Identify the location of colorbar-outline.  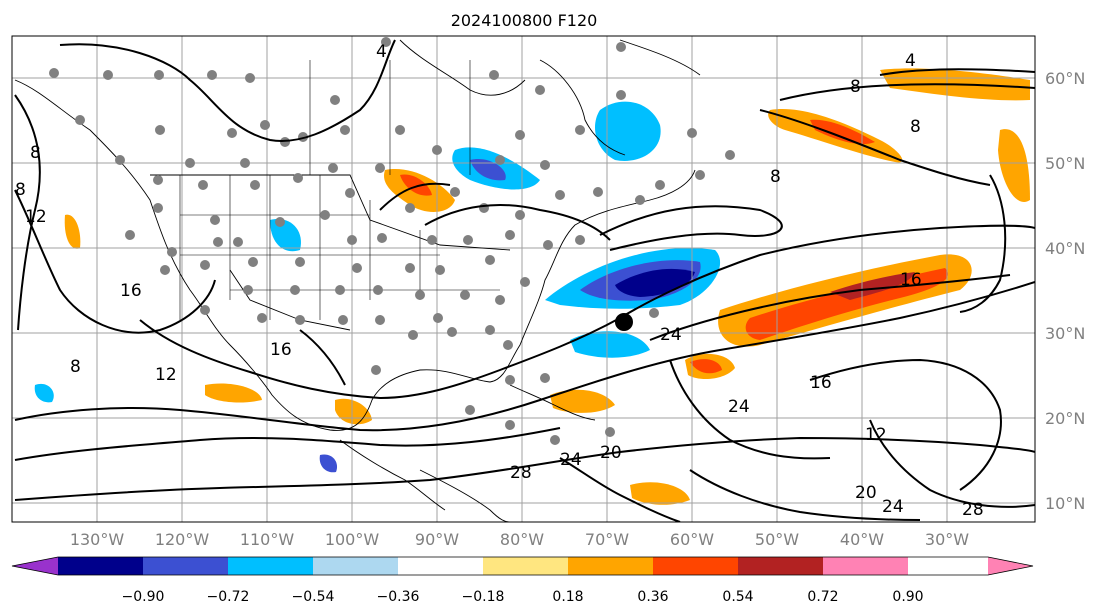
(522, 566).